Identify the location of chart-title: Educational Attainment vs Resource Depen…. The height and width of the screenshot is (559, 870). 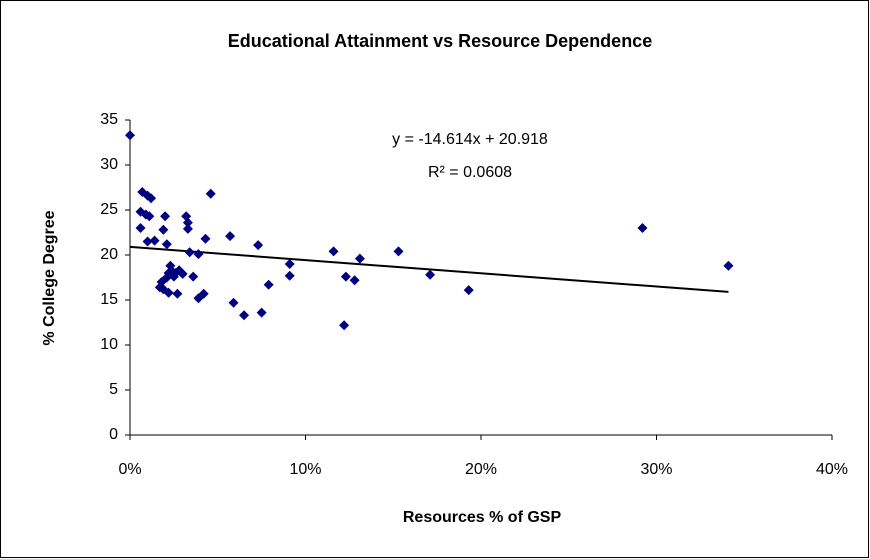
(440, 41).